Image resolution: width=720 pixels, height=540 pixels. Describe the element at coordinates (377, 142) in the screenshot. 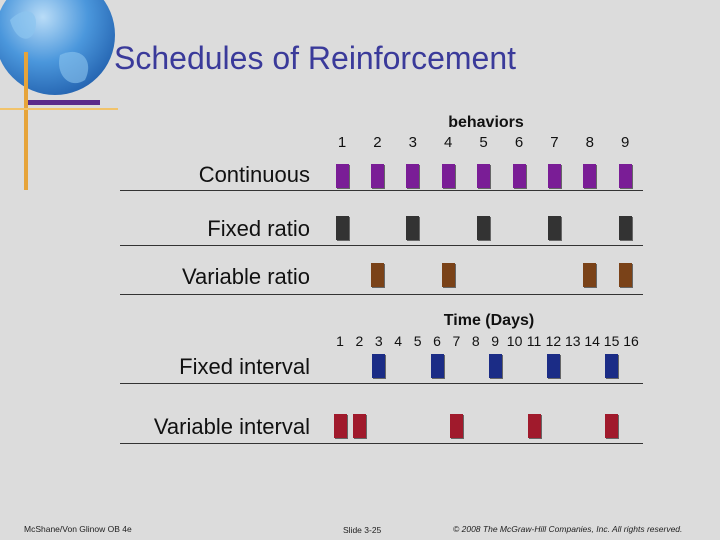

I see `behavior-tick-label: 2` at that location.